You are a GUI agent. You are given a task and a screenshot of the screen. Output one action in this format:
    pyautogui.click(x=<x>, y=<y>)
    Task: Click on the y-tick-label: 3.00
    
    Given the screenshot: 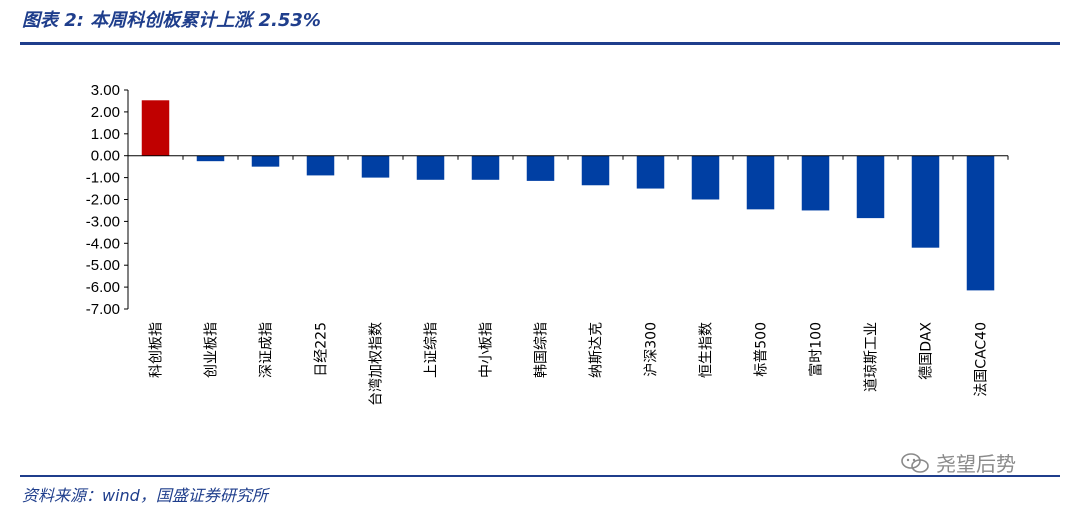 What is the action you would take?
    pyautogui.click(x=105, y=90)
    